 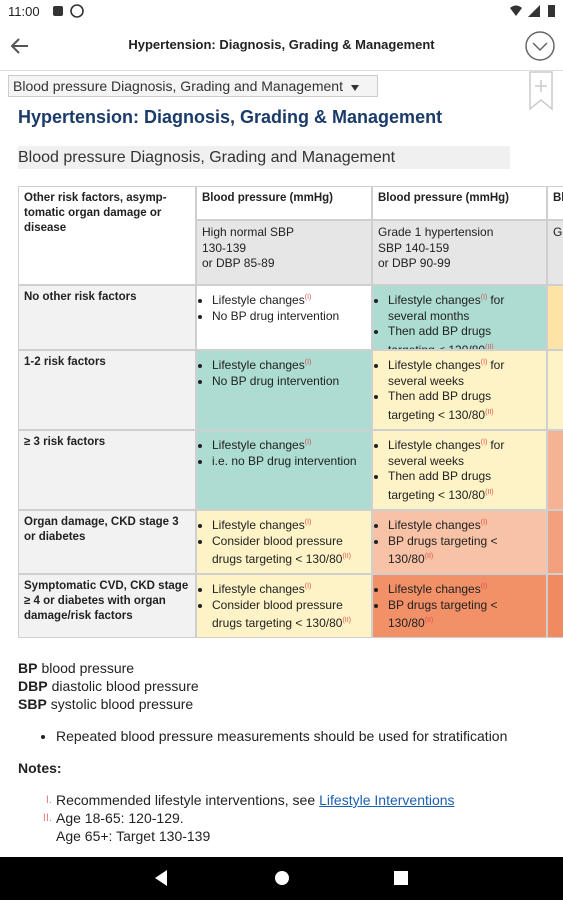 I want to click on note-link: Lifestyle Interventions, so click(x=387, y=800).